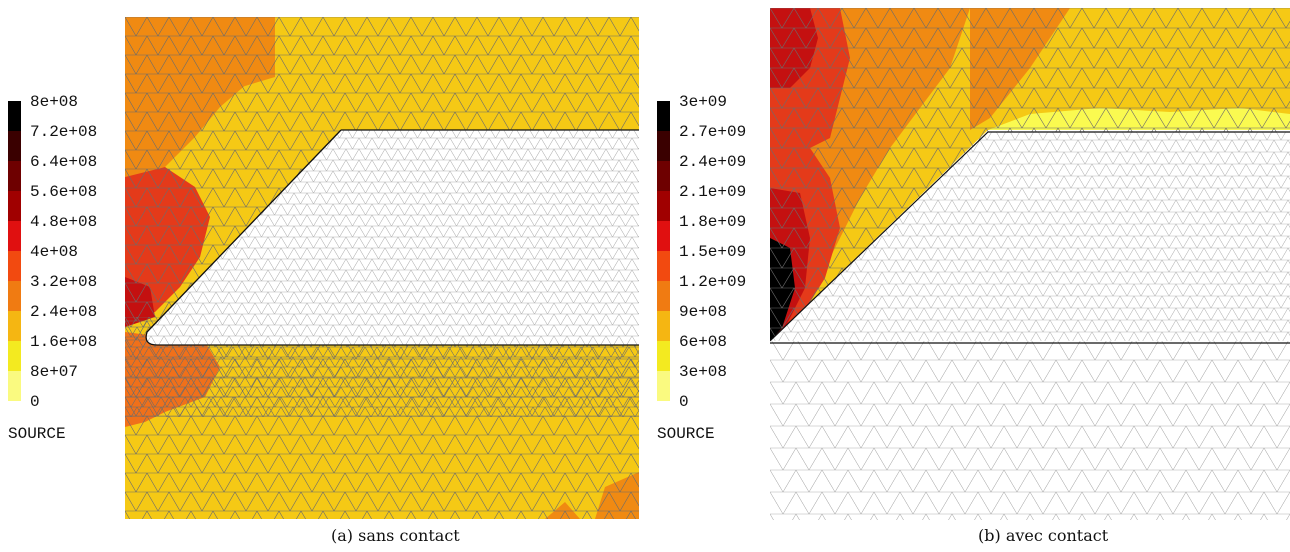  Describe the element at coordinates (54, 252) in the screenshot. I see `colorbar-tick-label: 4e+08` at that location.